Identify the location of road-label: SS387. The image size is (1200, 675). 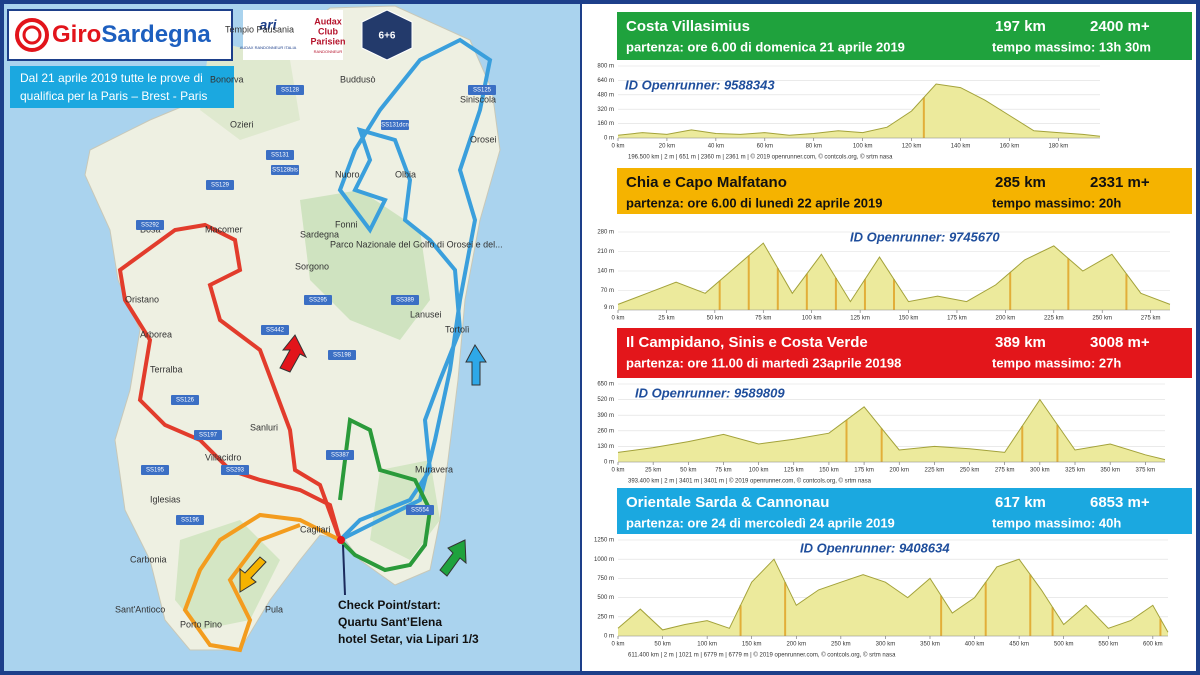
(340, 456).